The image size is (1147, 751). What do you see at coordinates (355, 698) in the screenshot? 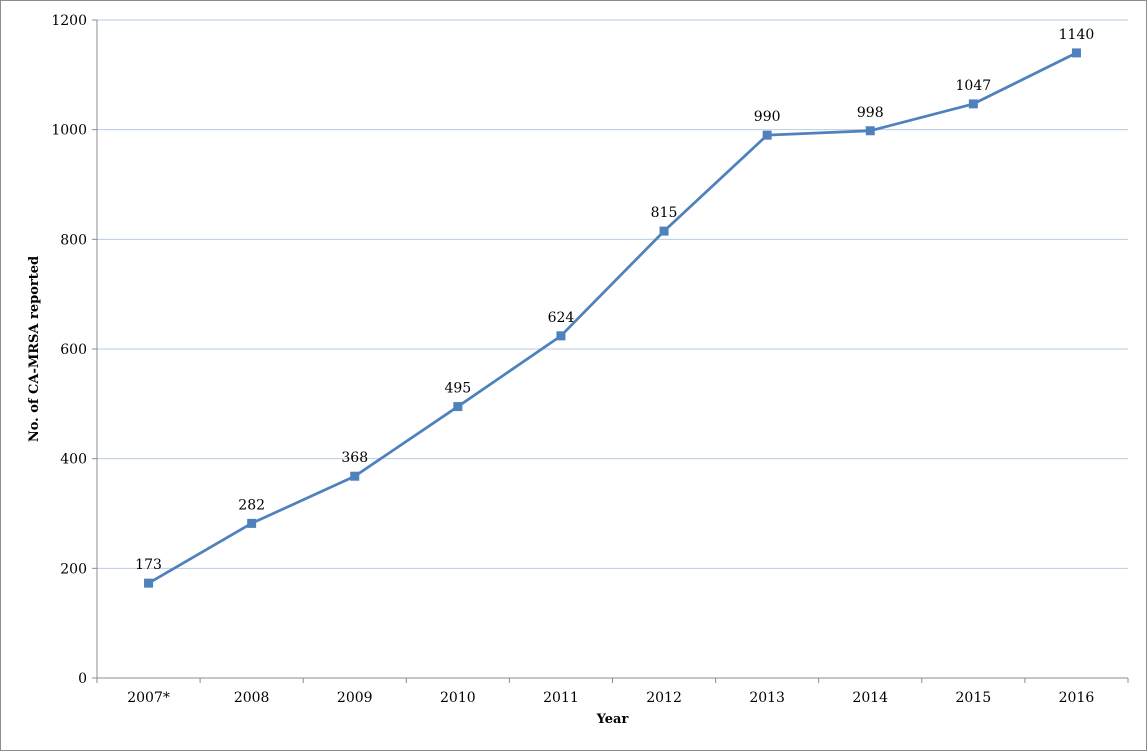
I see `x-tick-label: 2009` at bounding box center [355, 698].